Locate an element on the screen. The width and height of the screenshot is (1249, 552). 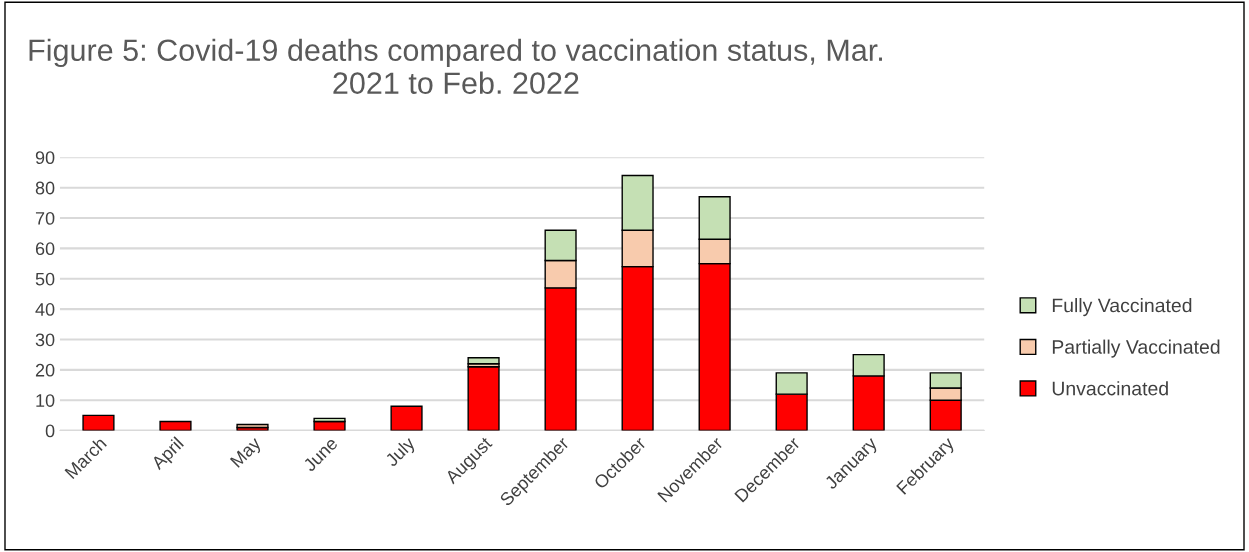
x-tick-label: May is located at coordinates (247, 453).